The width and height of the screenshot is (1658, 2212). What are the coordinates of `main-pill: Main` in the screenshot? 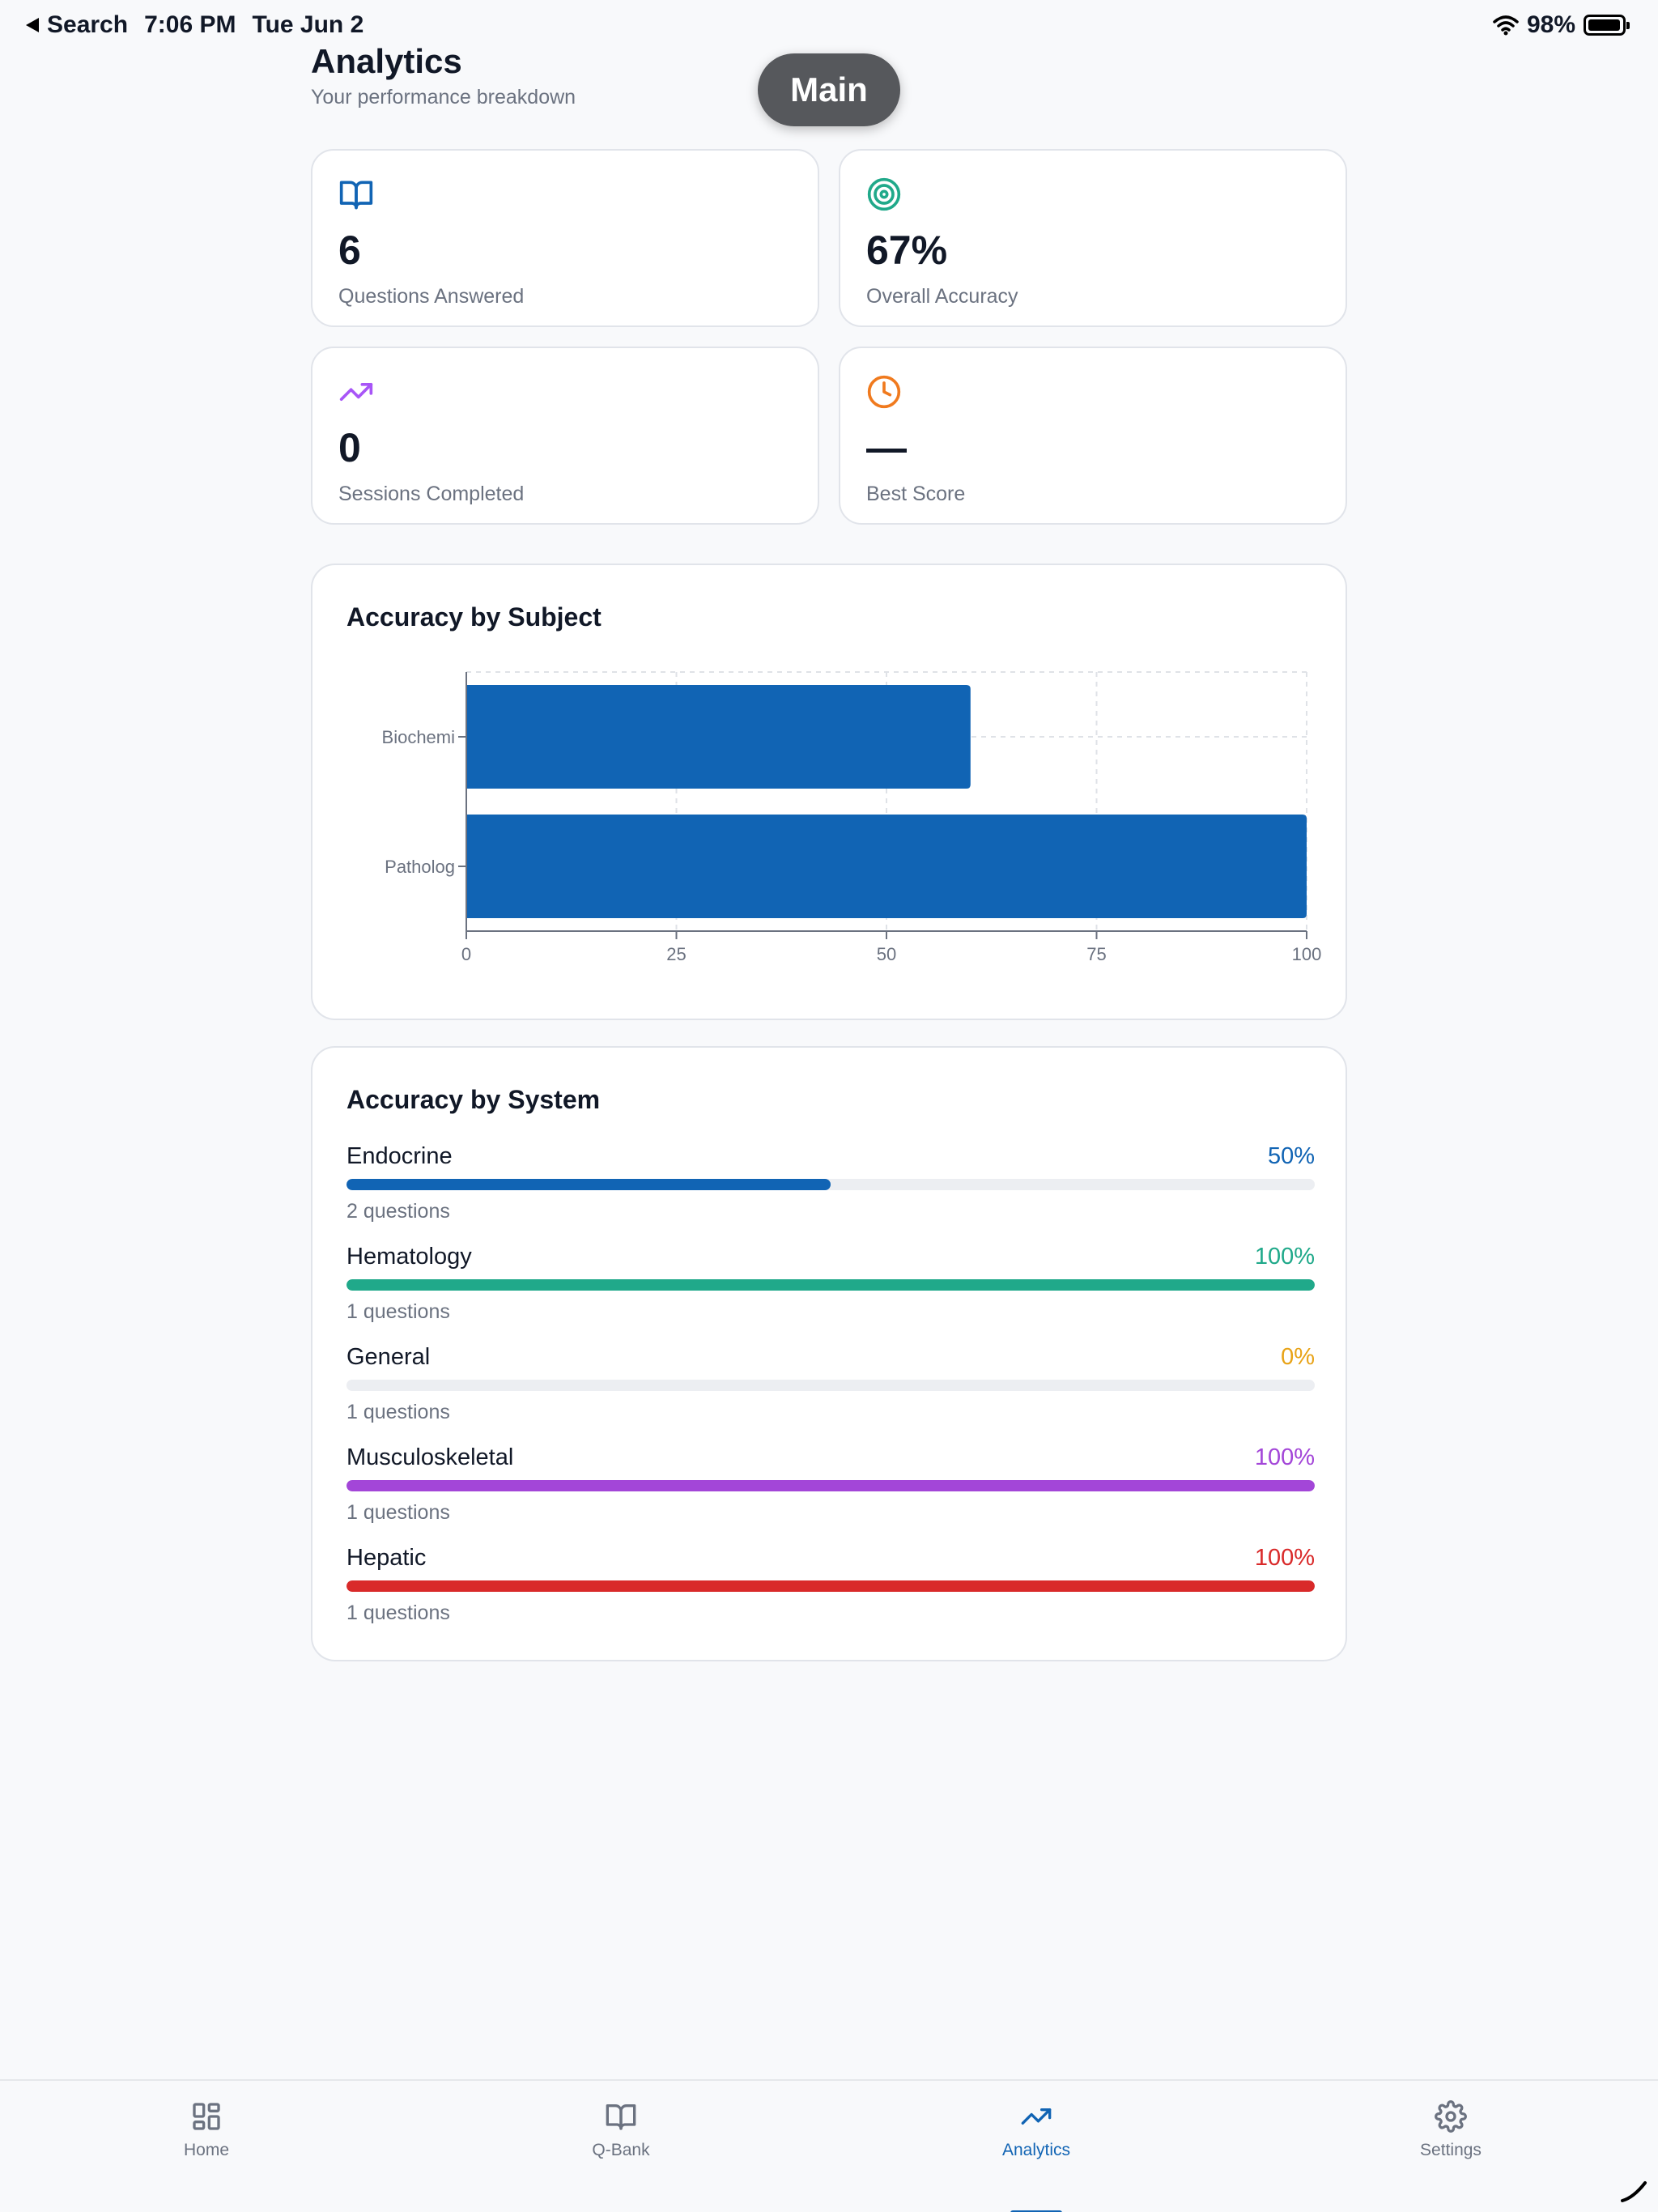 It's located at (829, 89).